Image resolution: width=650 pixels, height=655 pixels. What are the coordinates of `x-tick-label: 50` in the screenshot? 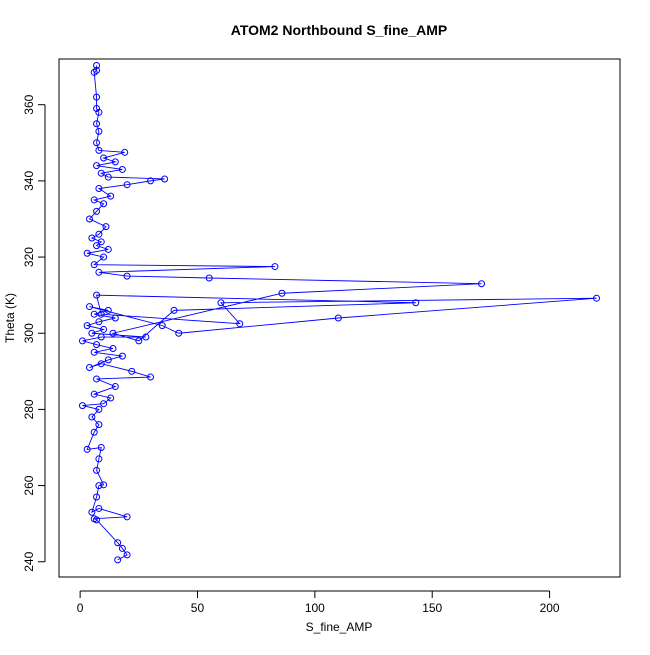 It's located at (198, 608).